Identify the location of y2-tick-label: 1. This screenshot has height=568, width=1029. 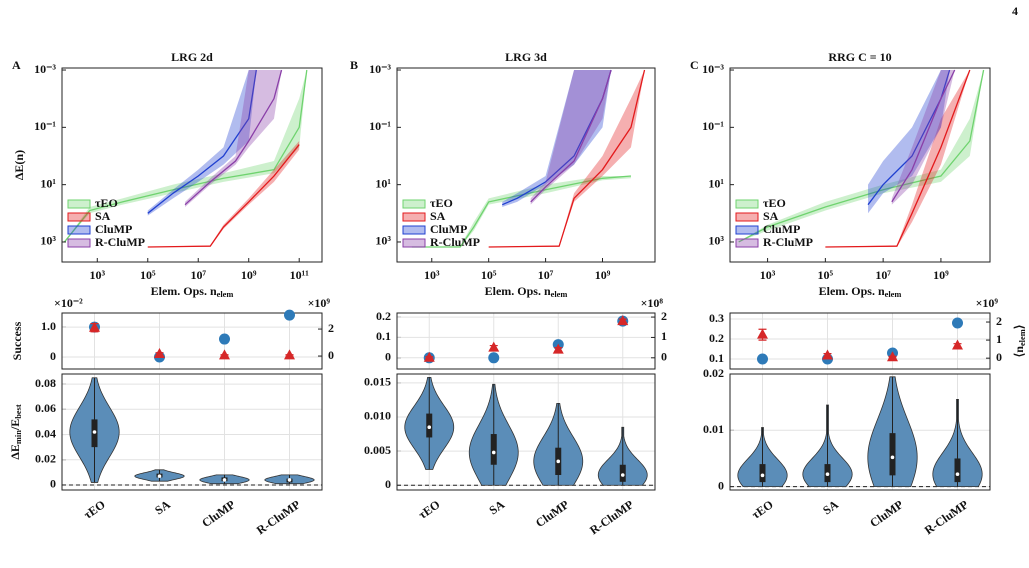
(999, 339).